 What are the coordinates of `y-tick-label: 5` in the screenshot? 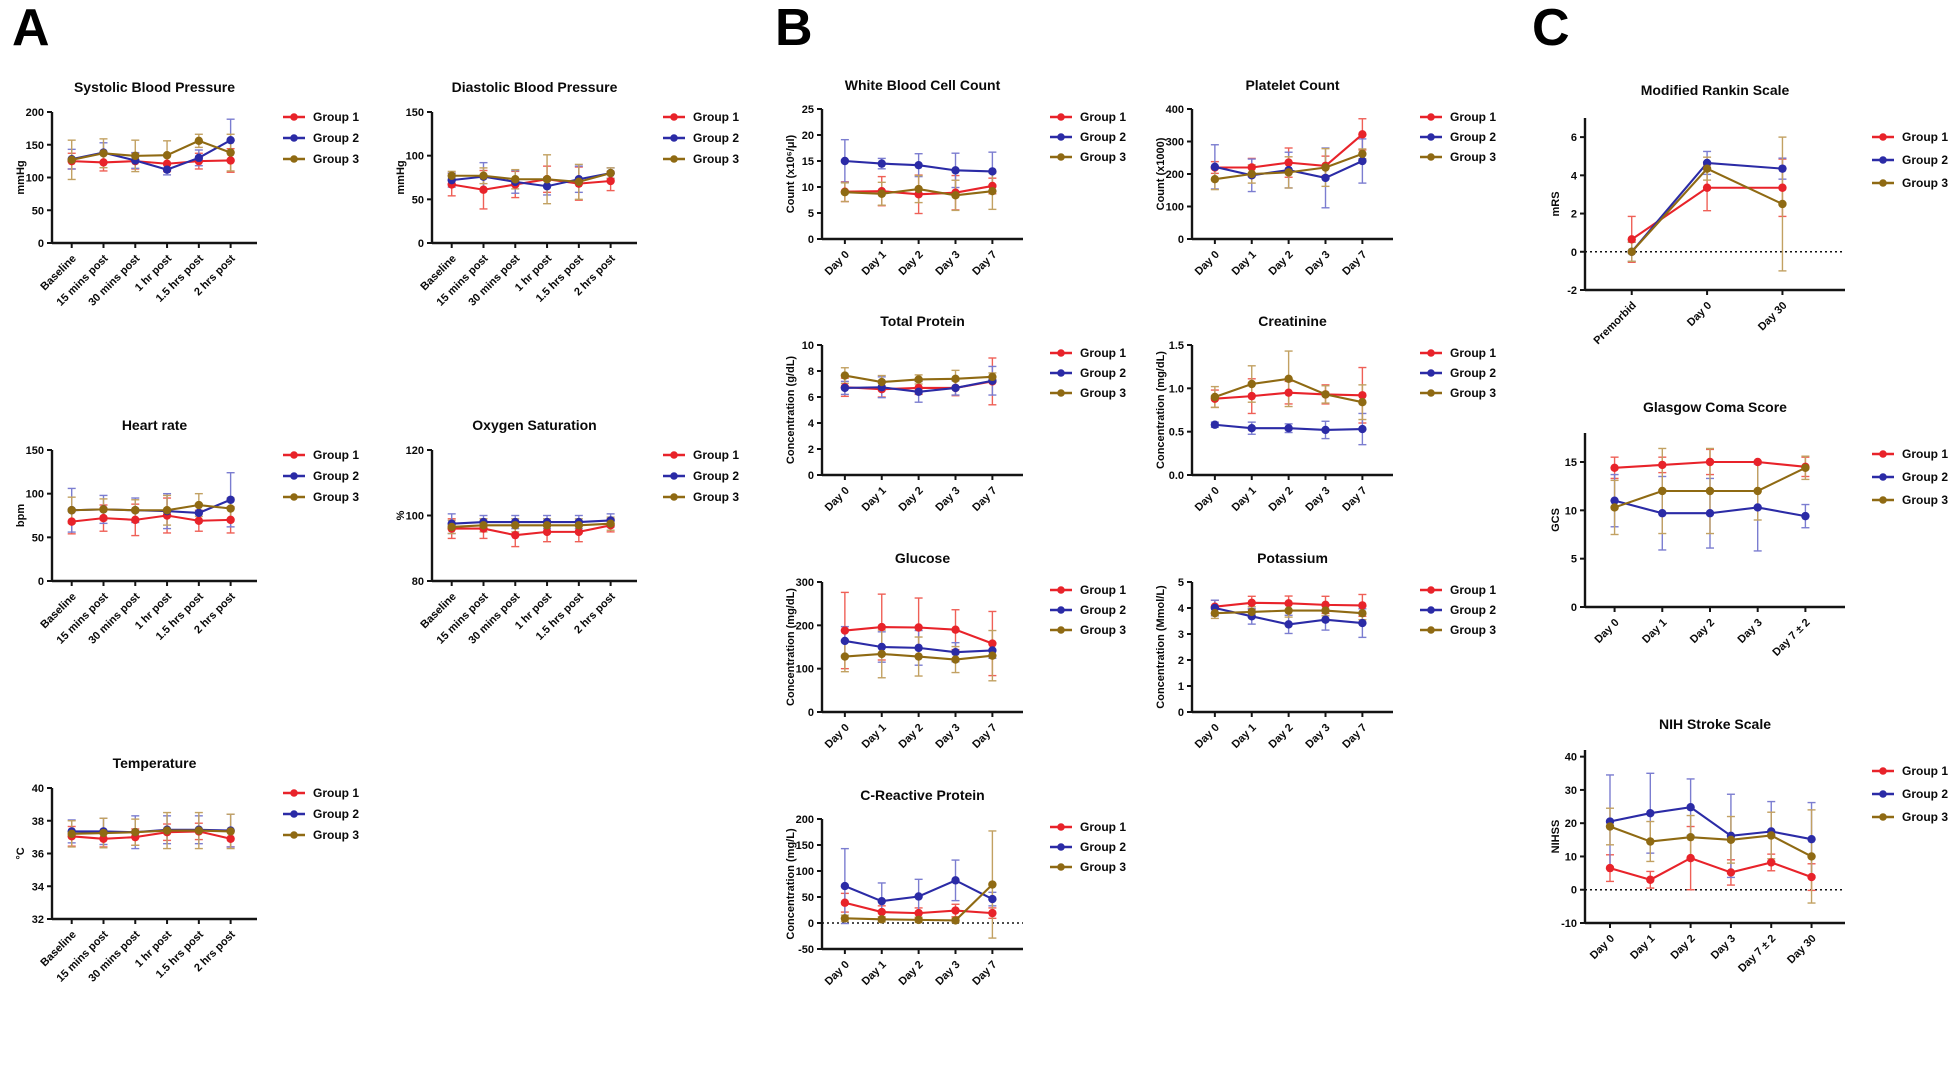 It's located at (1574, 560).